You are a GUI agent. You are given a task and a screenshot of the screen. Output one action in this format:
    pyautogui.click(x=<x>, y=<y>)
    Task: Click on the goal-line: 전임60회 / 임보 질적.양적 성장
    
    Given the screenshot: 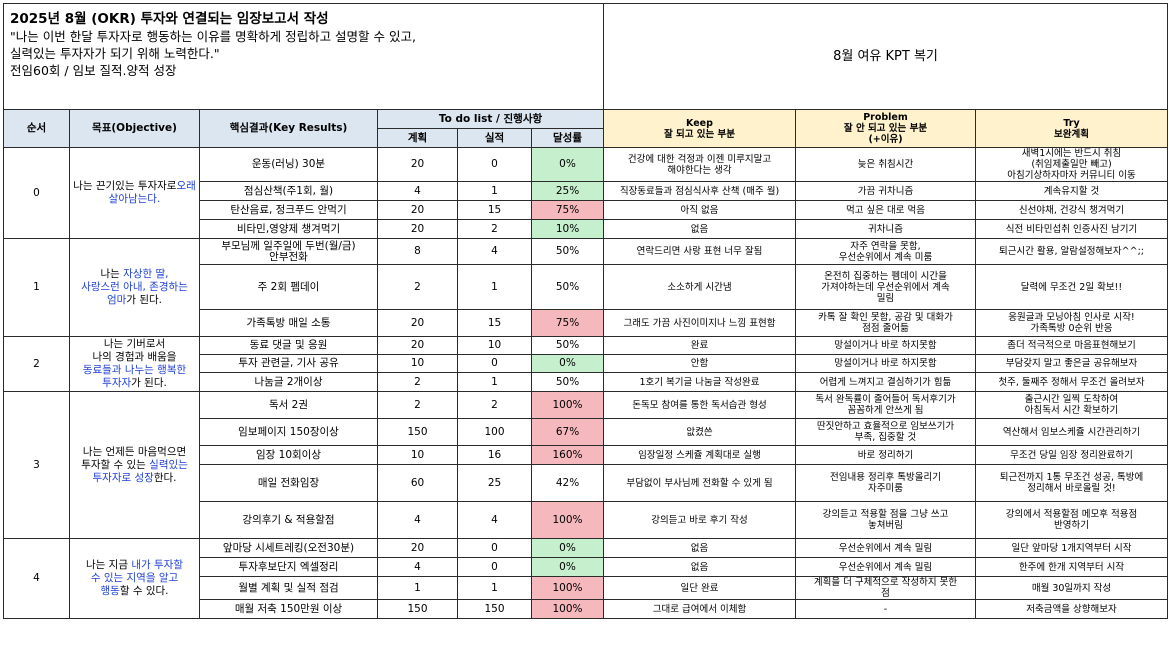 What is the action you would take?
    pyautogui.click(x=93, y=70)
    